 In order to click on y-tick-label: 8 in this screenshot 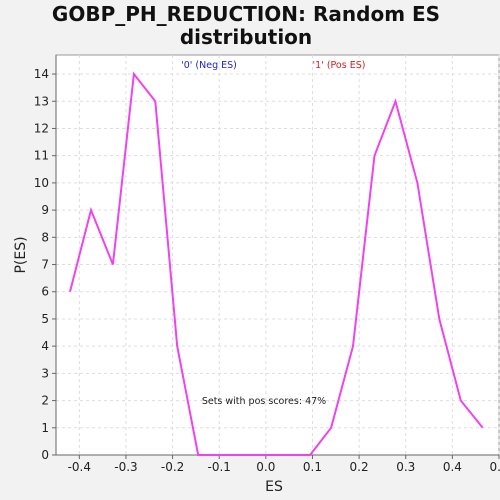, I will do `click(45, 237)`.